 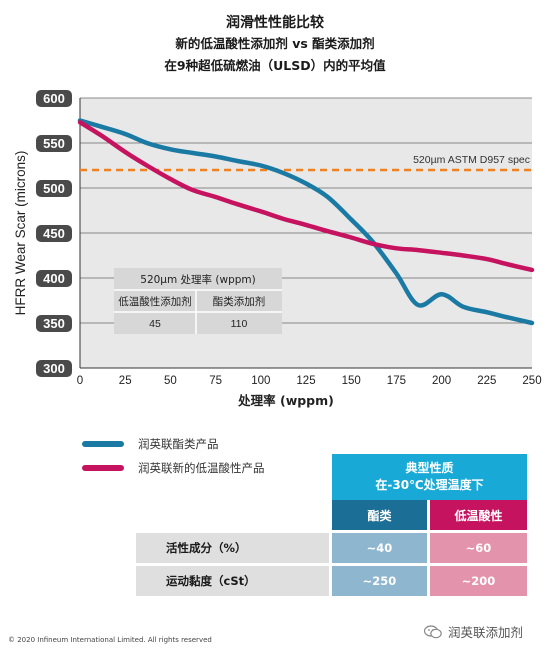 What do you see at coordinates (198, 301) in the screenshot?
I see `inset-table-bg` at bounding box center [198, 301].